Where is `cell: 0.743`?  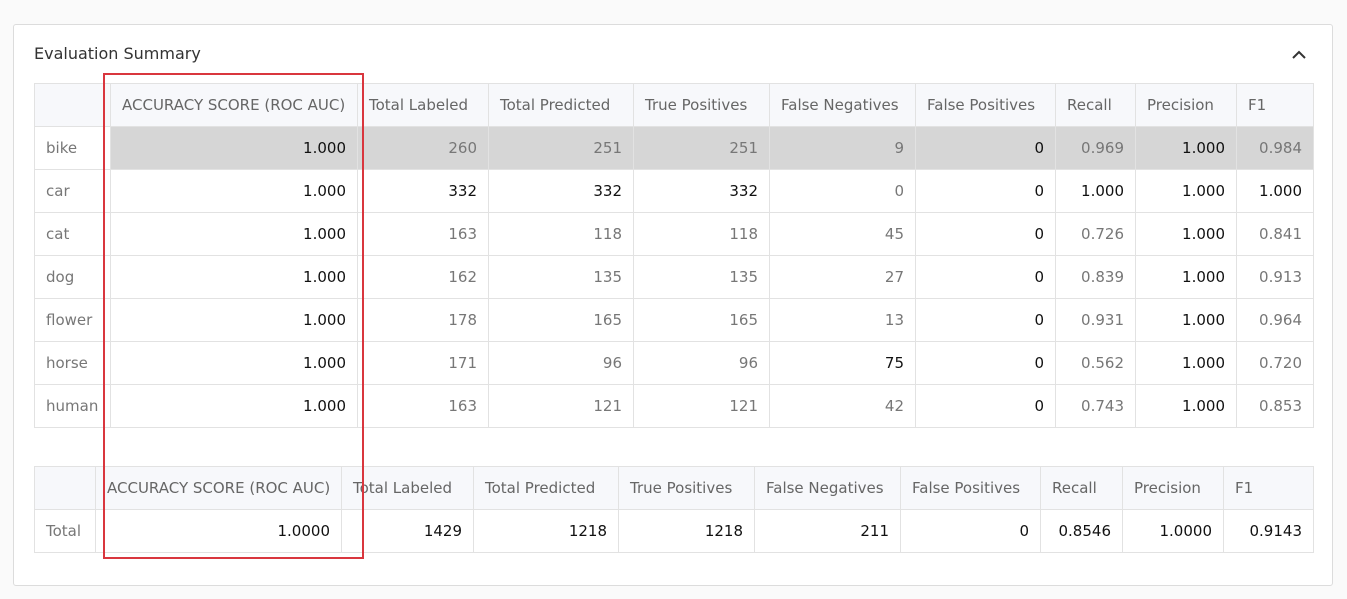 cell: 0.743 is located at coordinates (1095, 406).